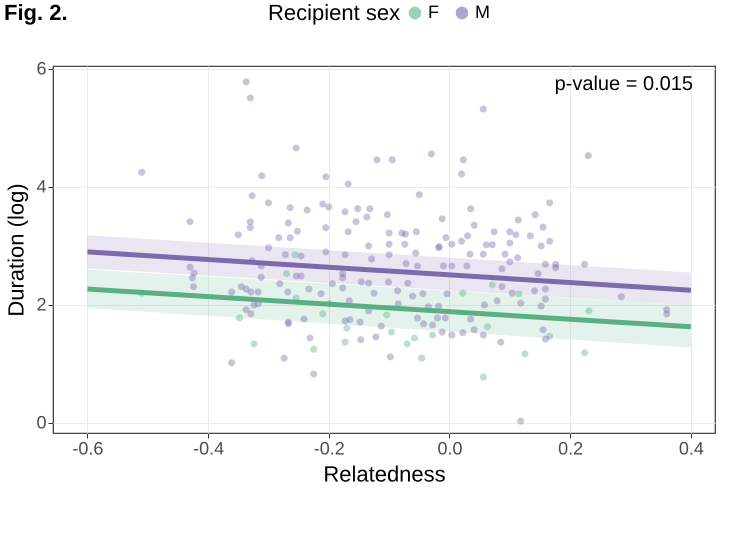 The width and height of the screenshot is (744, 533). Describe the element at coordinates (691, 448) in the screenshot. I see `x-tick-label: 0.4` at that location.